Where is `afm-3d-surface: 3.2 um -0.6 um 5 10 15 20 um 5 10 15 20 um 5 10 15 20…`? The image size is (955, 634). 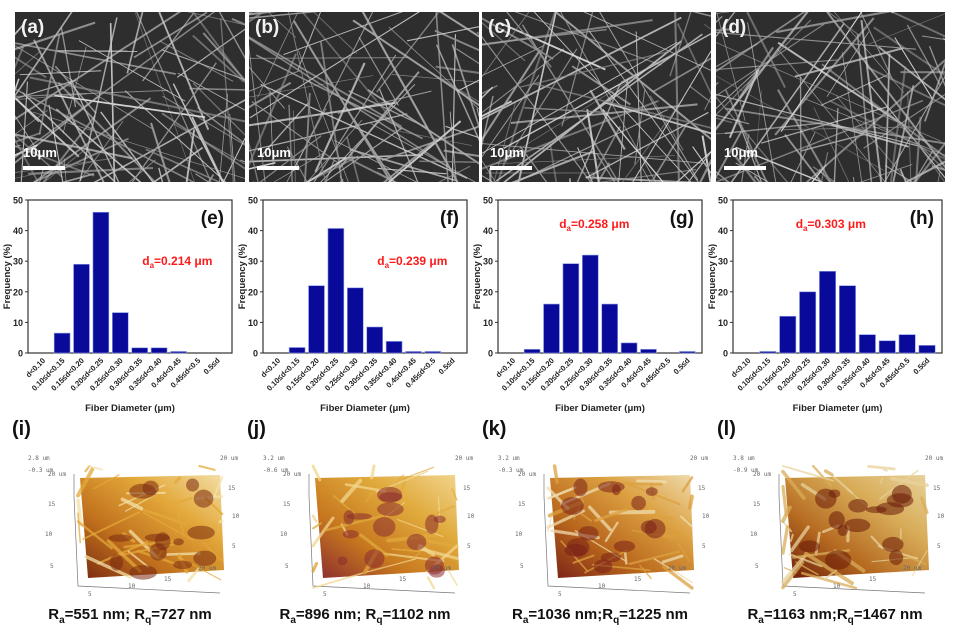 afm-3d-surface: 3.2 um -0.6 um 5 10 15 20 um 5 10 15 20 um 5 10 15 20… is located at coordinates (369, 526).